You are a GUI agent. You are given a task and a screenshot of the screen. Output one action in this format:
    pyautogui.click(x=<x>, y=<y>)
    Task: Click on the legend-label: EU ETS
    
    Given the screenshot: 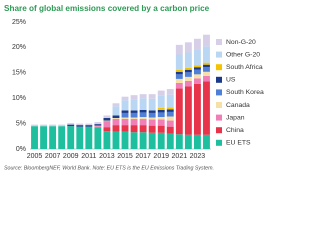 What is the action you would take?
    pyautogui.click(x=238, y=143)
    